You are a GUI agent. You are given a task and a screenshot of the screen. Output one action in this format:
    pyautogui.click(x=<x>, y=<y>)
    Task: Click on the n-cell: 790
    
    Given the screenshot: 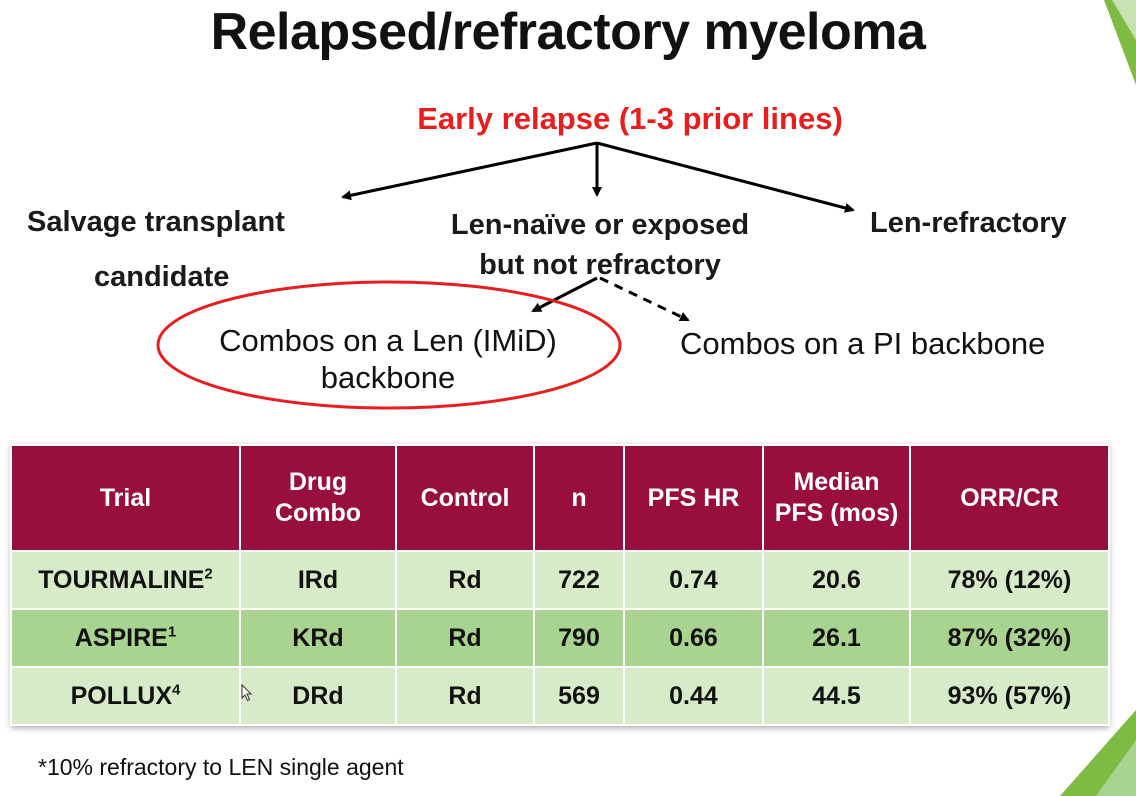 What is the action you would take?
    pyautogui.click(x=579, y=638)
    